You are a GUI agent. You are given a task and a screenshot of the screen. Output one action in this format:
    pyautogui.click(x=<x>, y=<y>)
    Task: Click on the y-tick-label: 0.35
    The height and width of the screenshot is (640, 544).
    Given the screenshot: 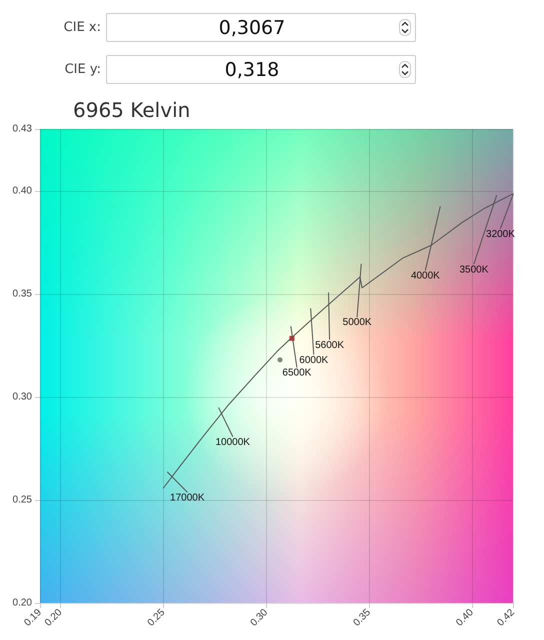 What is the action you would take?
    pyautogui.click(x=22, y=294)
    